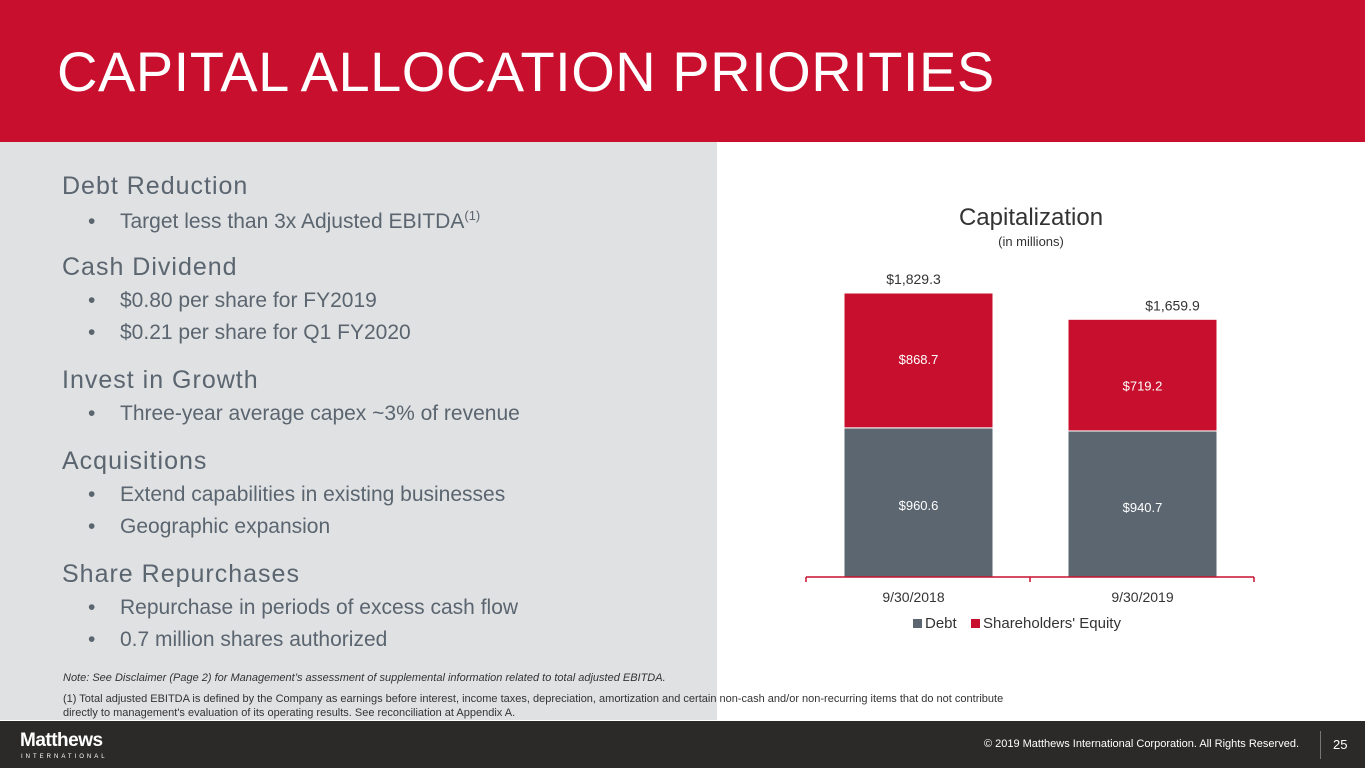 The image size is (1365, 768). Describe the element at coordinates (1031, 241) in the screenshot. I see `chart-subtitle: (in millions)` at that location.